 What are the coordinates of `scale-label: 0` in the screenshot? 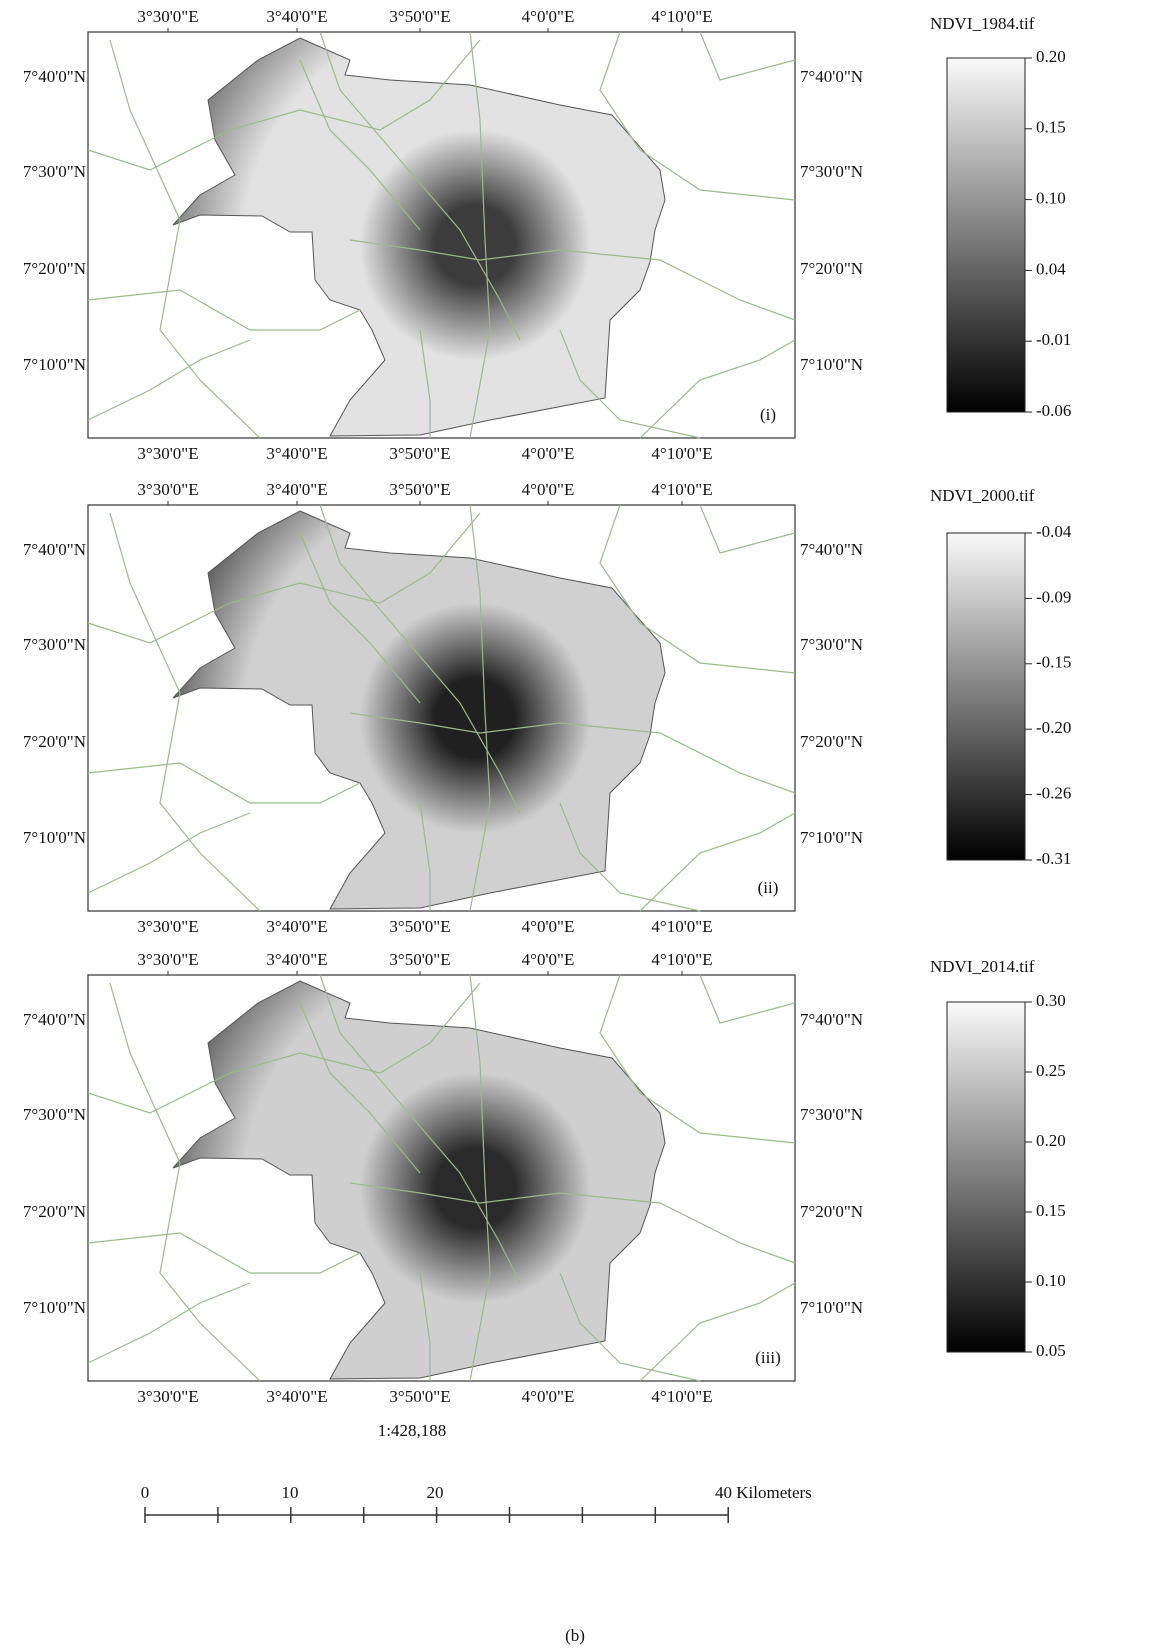 It's located at (145, 1492).